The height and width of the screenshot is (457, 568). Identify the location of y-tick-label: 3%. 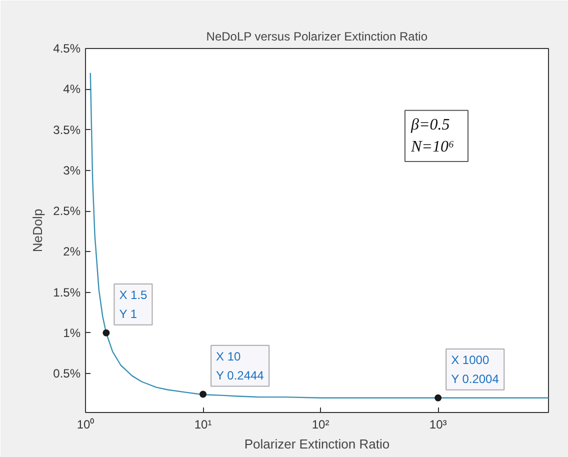
(72, 170).